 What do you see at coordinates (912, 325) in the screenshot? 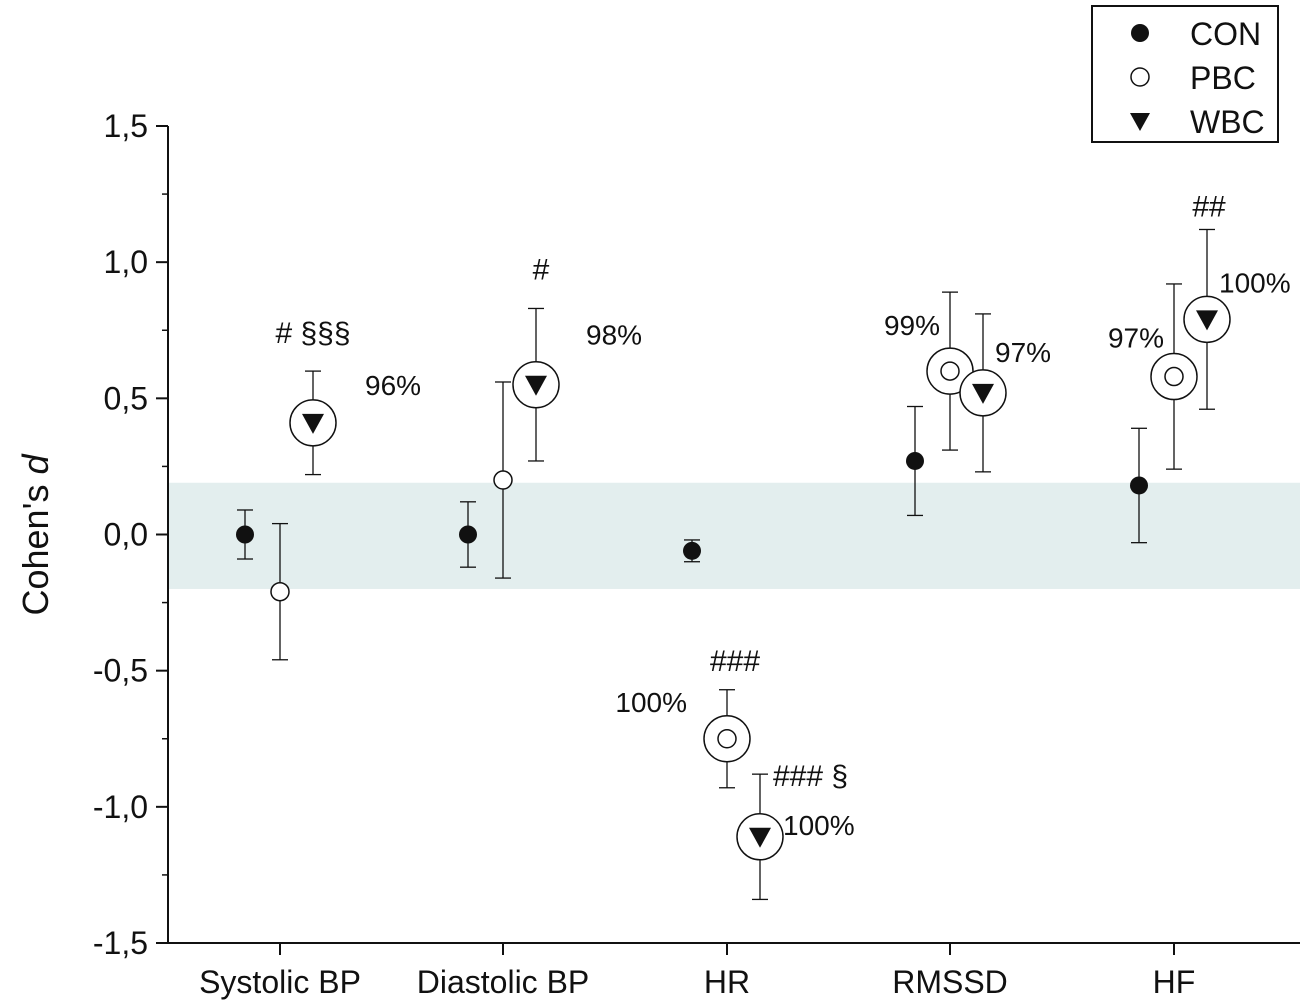
I see `percent-label: 99%` at bounding box center [912, 325].